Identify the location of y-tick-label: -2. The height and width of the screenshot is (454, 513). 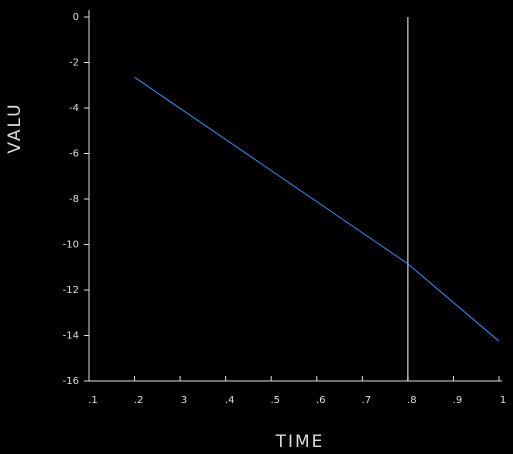
(74, 63).